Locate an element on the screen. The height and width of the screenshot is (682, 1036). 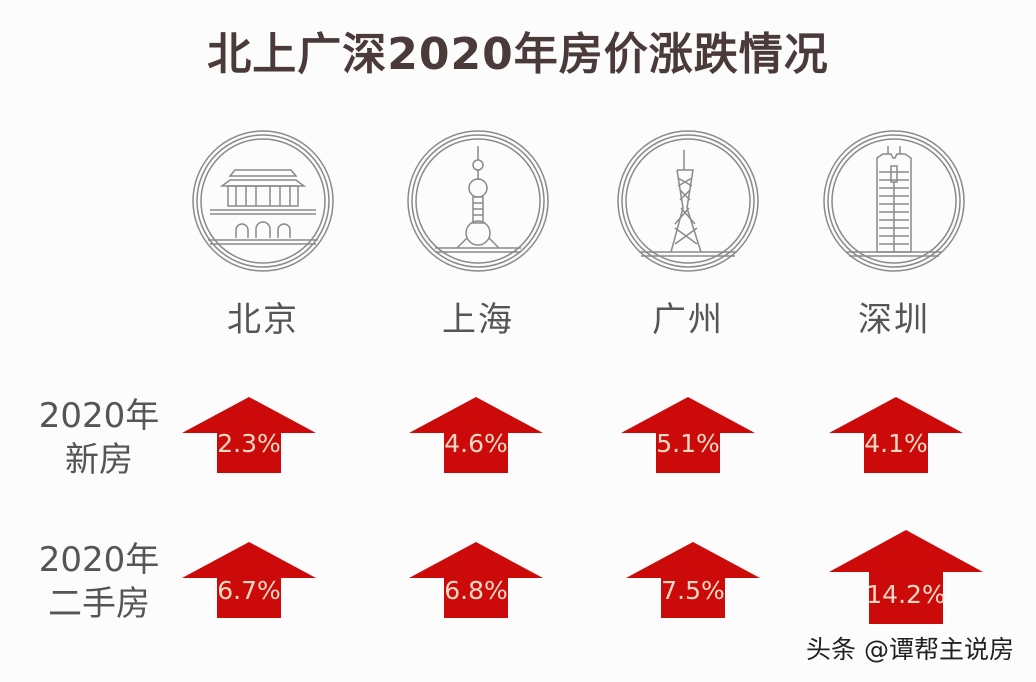
city-beijing: 北京 is located at coordinates (263, 234).